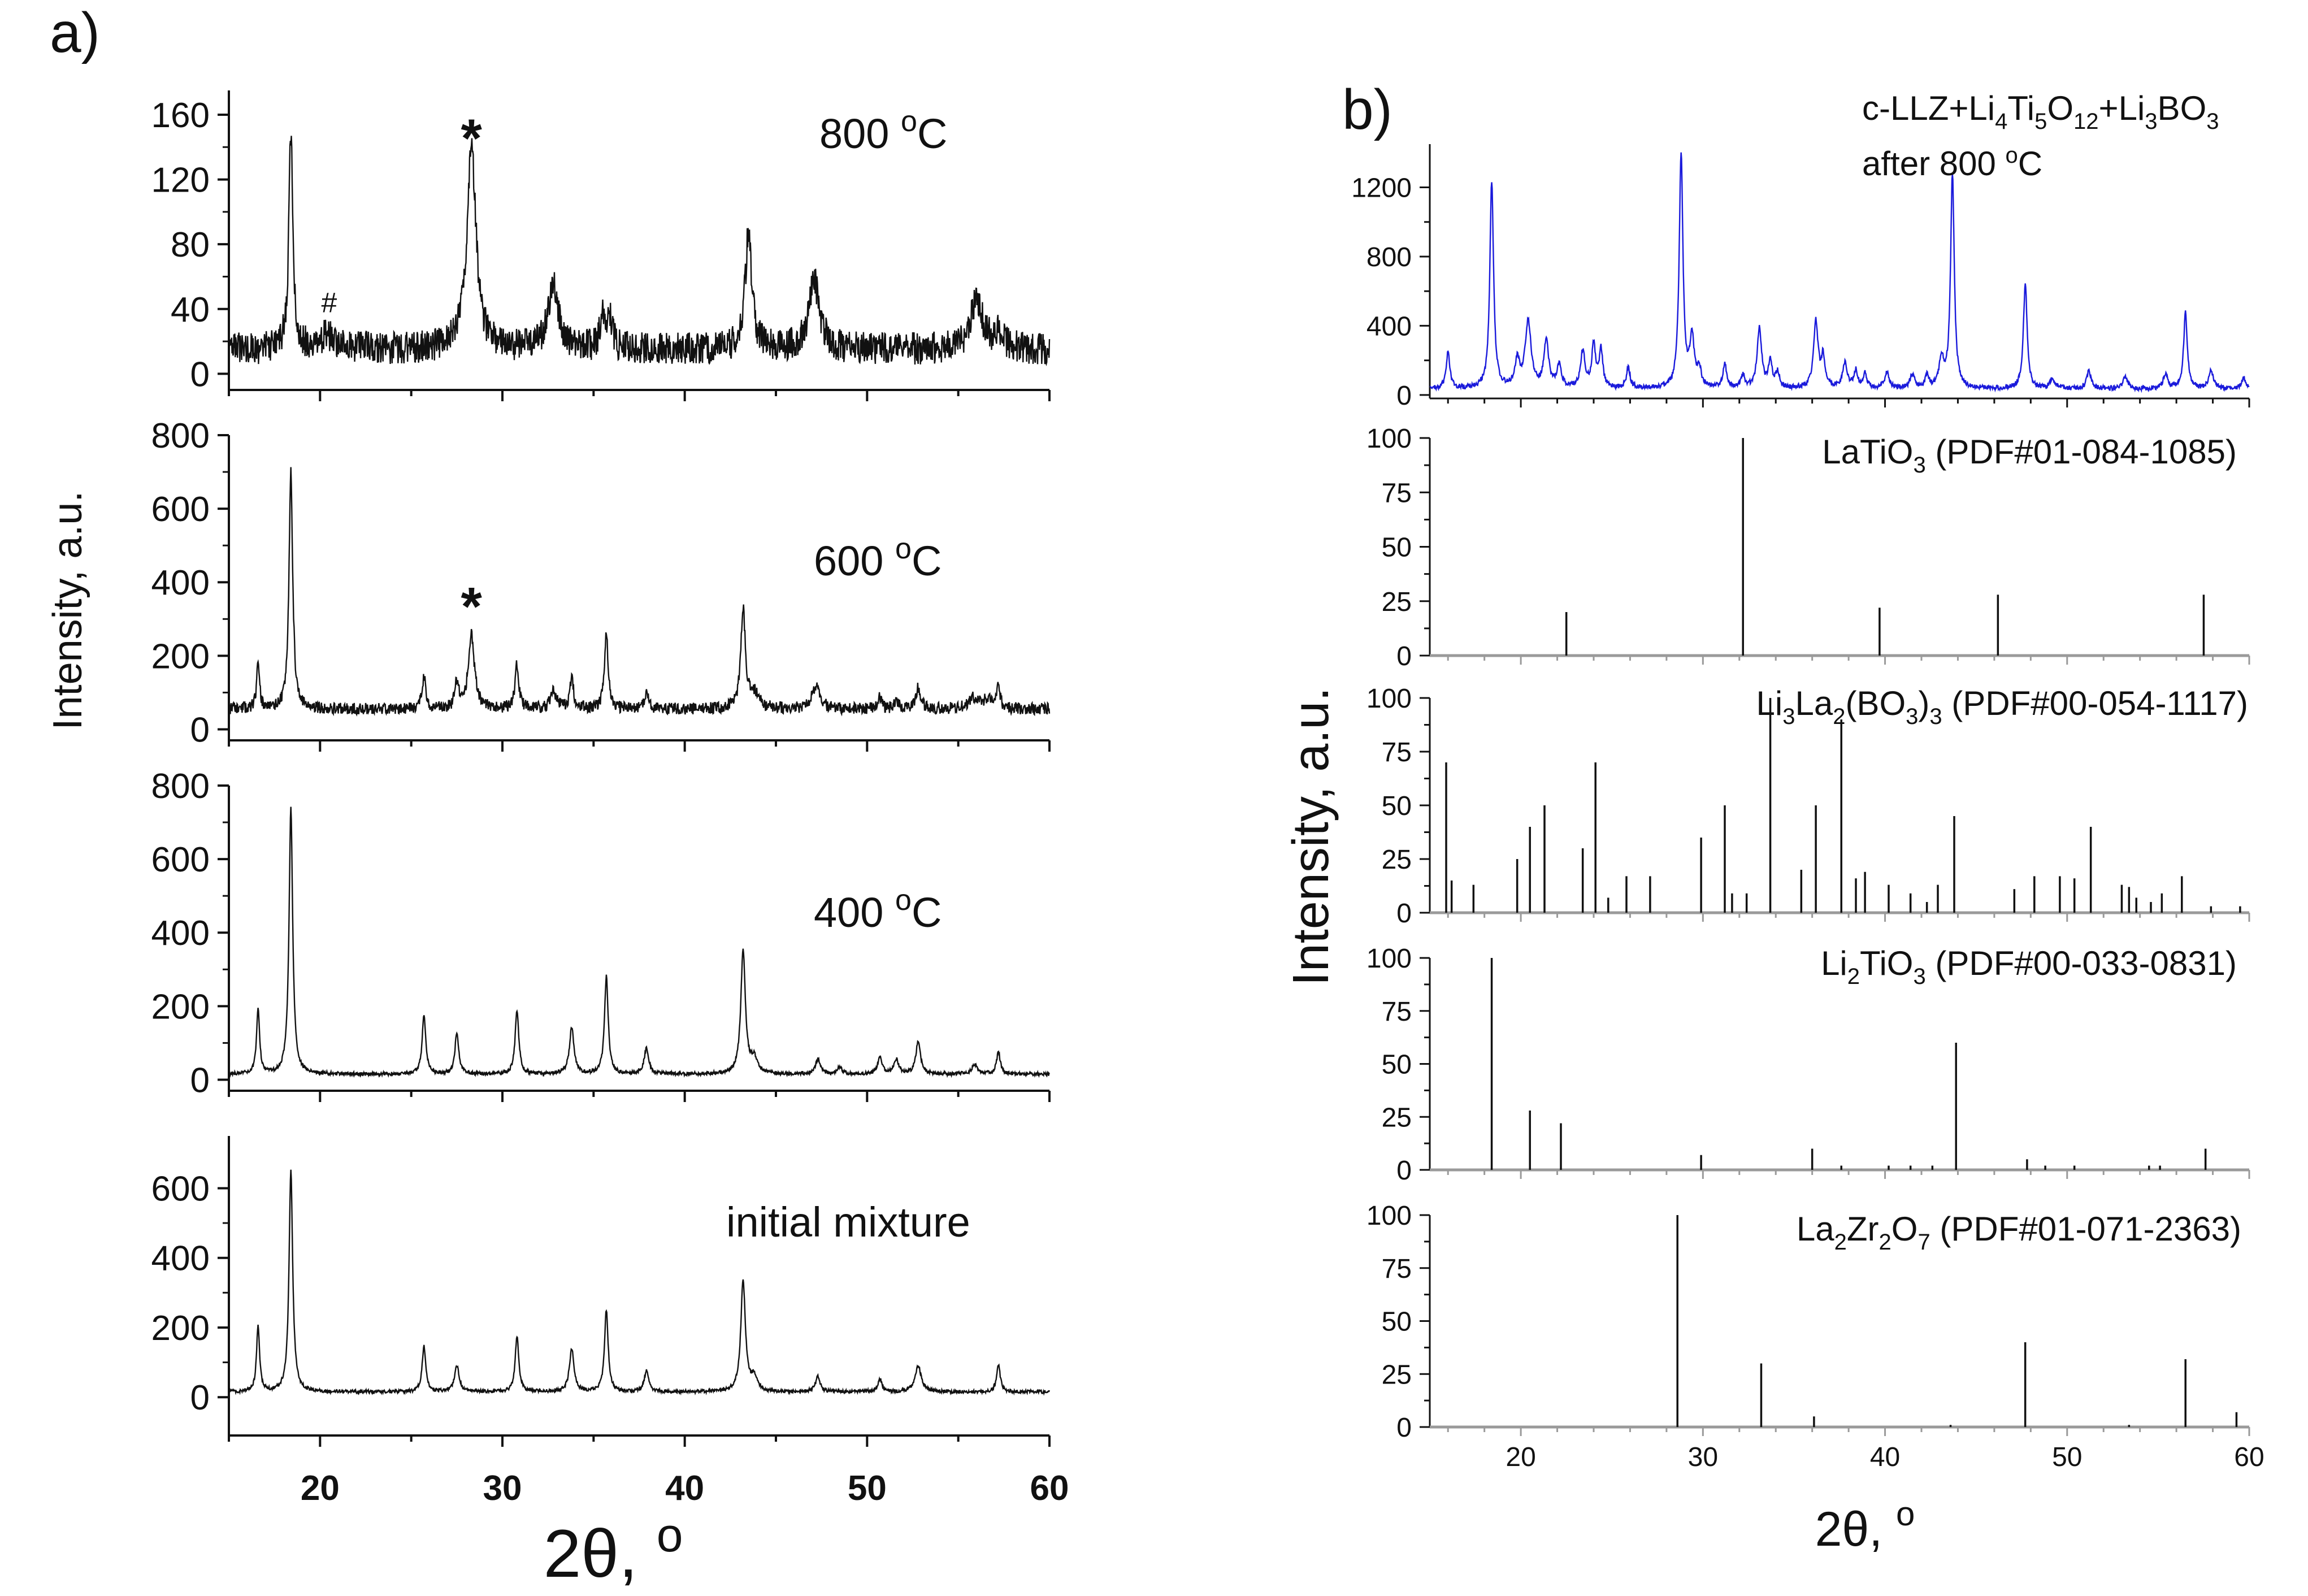  I want to click on panel-b-pattern-title-subscript: 12, so click(2086, 121).